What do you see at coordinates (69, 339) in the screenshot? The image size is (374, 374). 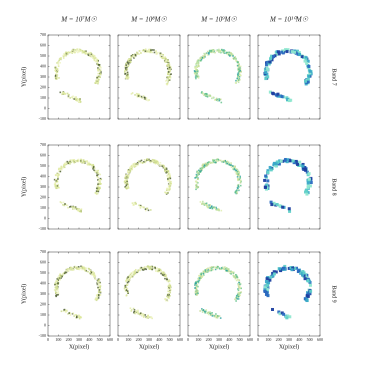 I see `x-tick-label: 200` at bounding box center [69, 339].